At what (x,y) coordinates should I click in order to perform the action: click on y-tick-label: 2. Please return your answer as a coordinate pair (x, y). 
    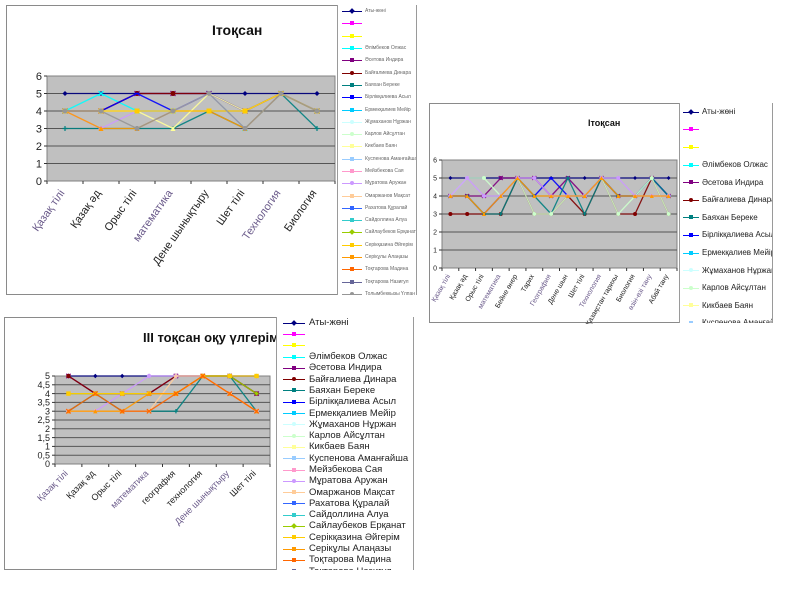
    Looking at the image, I should click on (47, 429).